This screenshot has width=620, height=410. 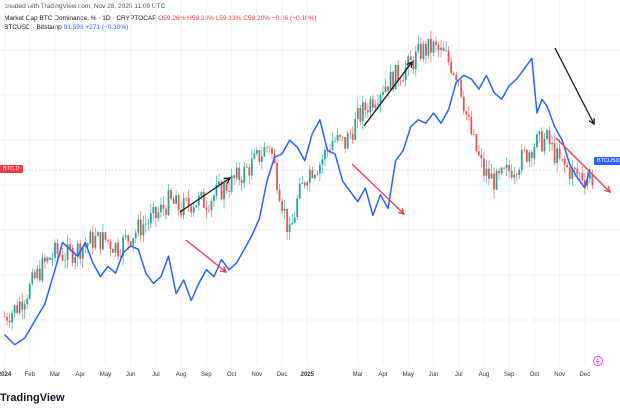 I want to click on btcd-open: O59.26%, so click(x=172, y=18).